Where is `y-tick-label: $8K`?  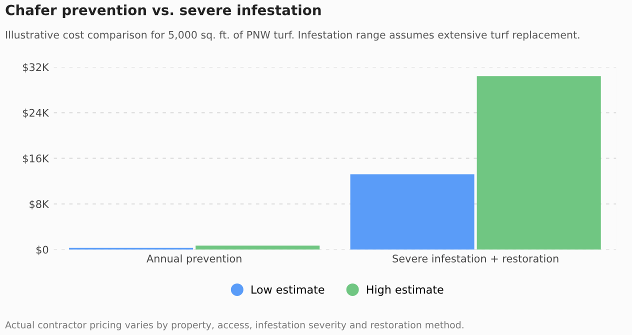
y-tick-label: $8K is located at coordinates (40, 205).